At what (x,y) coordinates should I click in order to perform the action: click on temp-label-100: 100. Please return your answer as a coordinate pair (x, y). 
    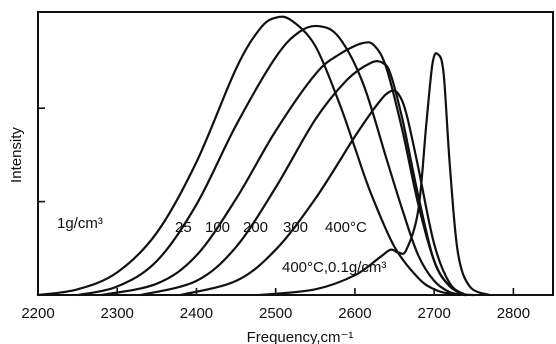
    Looking at the image, I should click on (217, 227).